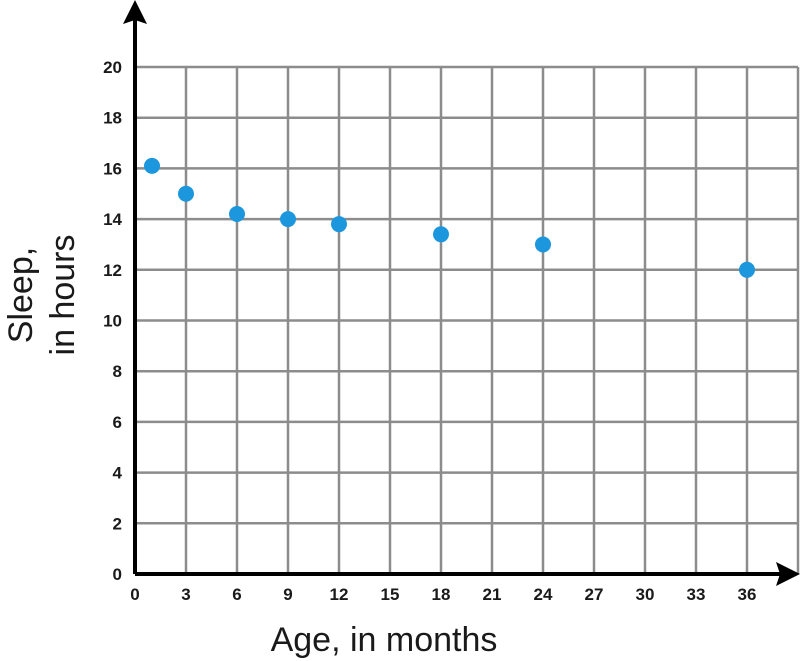 The height and width of the screenshot is (661, 800). Describe the element at coordinates (594, 594) in the screenshot. I see `x-tick-label: 27` at that location.